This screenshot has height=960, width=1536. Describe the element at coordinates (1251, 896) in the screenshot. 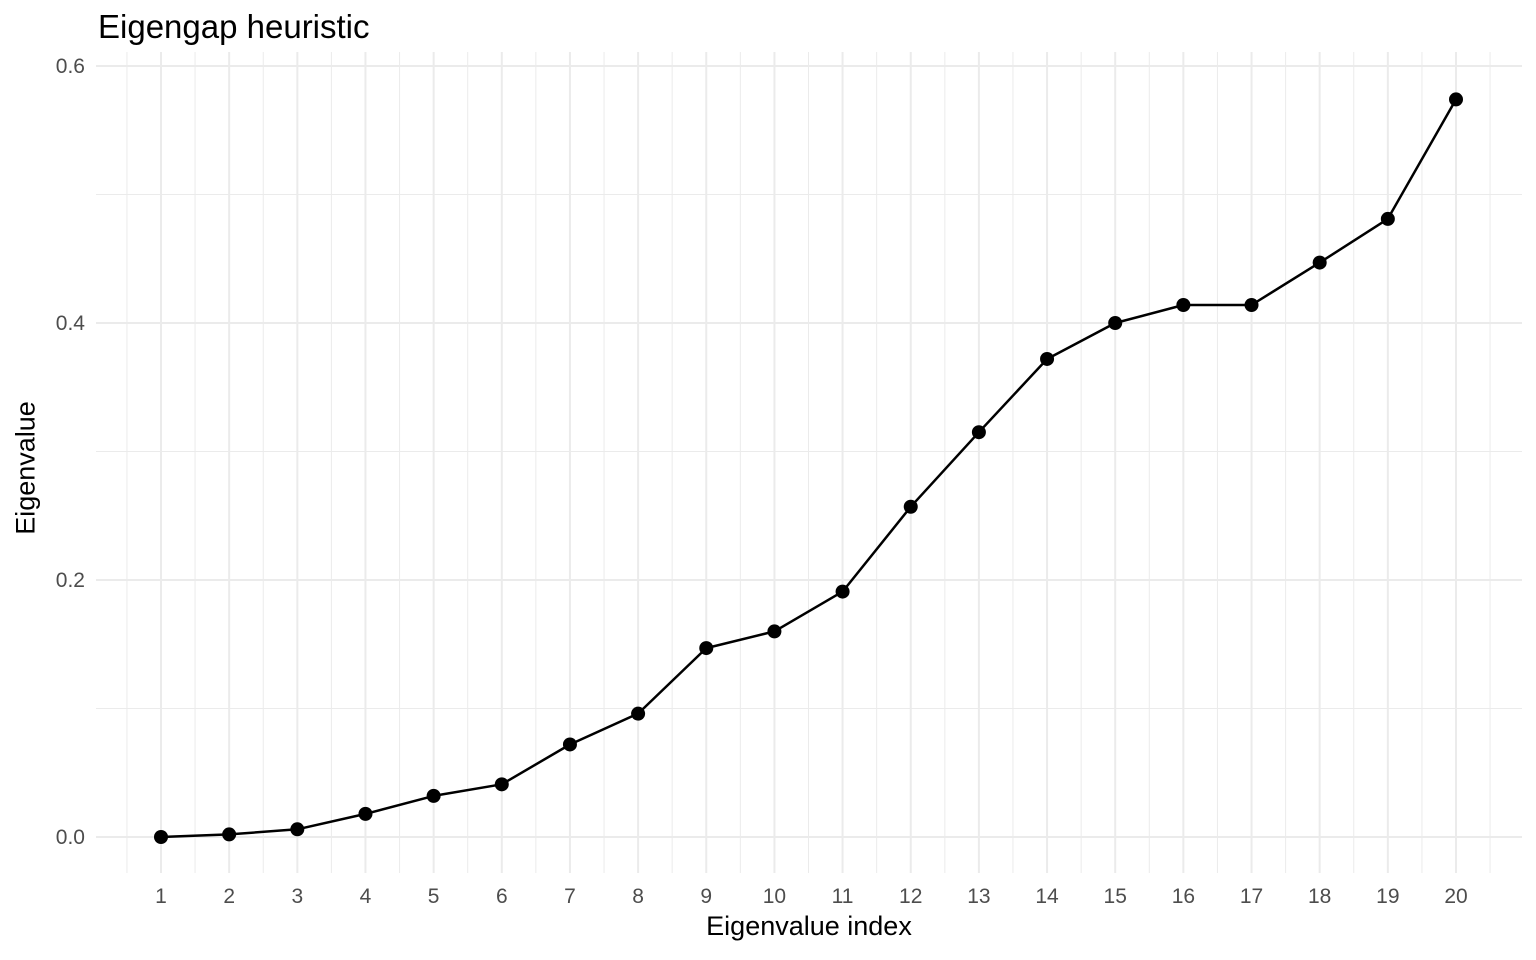

I see `x-tick-label: 17` at that location.